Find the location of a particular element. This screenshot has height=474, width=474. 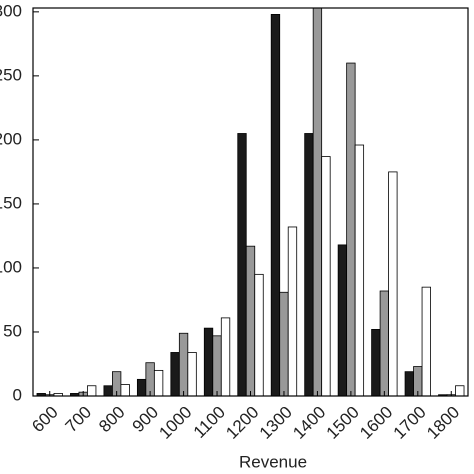

x-tick-label: 1300 is located at coordinates (276, 423).